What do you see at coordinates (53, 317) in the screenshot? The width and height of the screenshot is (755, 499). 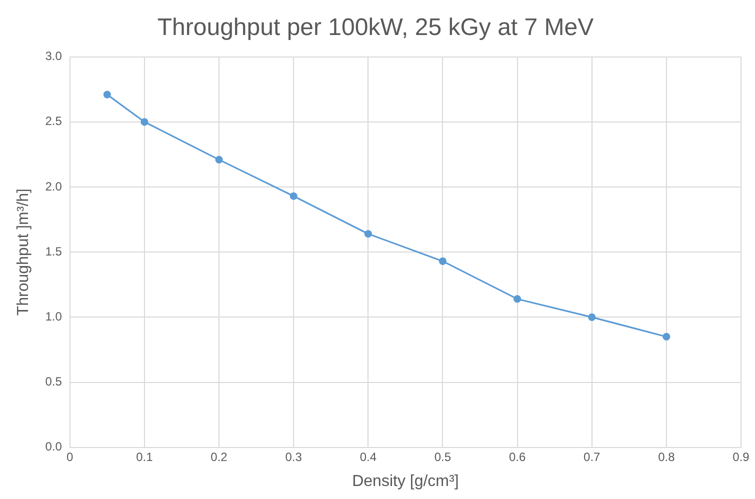 I see `y-tick-label: 1.0` at bounding box center [53, 317].